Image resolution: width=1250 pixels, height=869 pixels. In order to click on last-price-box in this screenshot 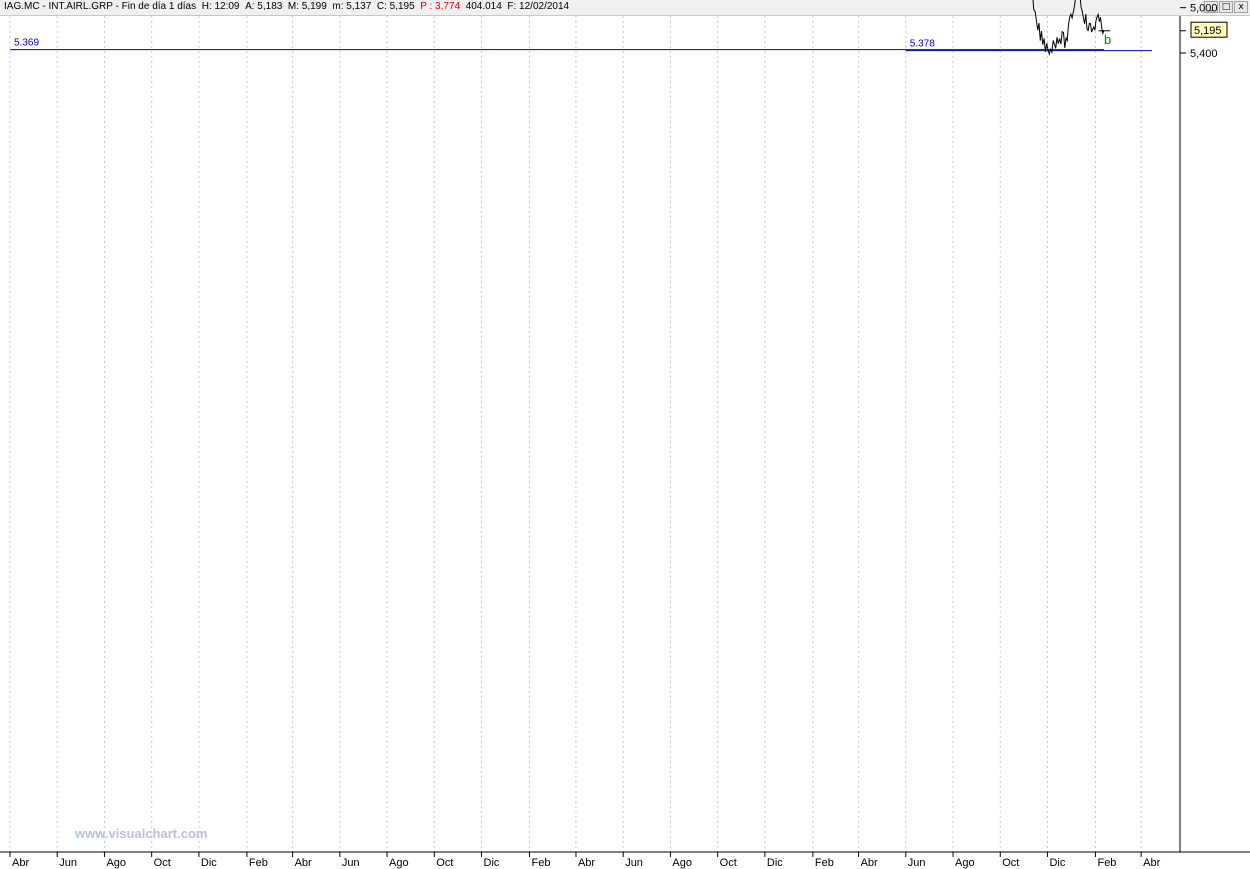, I will do `click(1209, 29)`.